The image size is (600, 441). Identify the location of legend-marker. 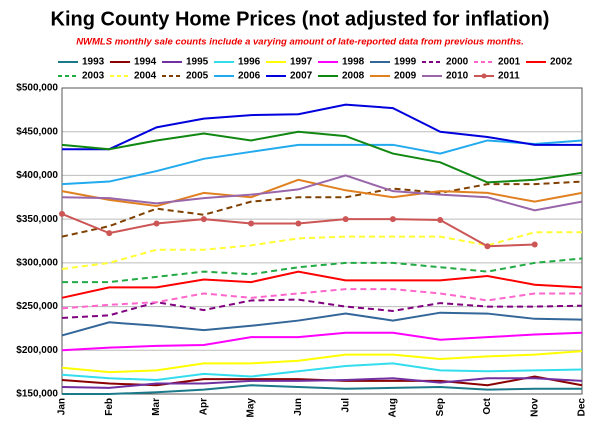
(484, 76).